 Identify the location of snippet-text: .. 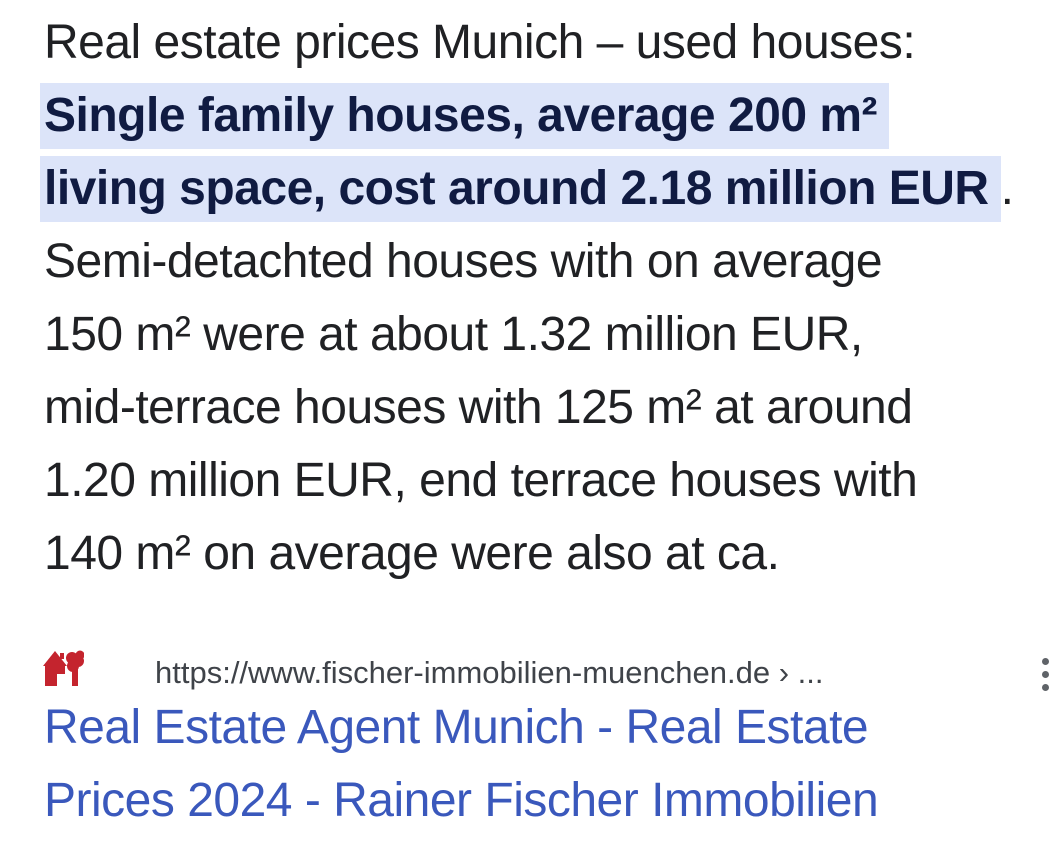
(1007, 188).